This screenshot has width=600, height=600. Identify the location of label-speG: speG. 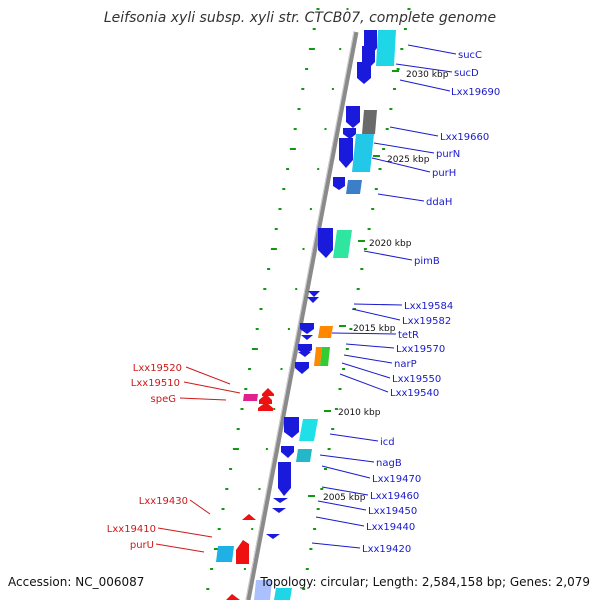
(163, 399).